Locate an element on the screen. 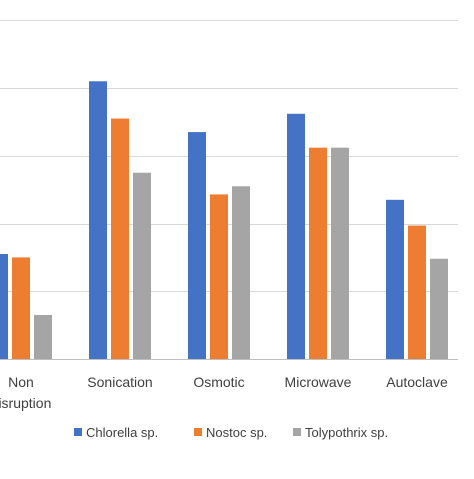 Image resolution: width=474 pixels, height=479 pixels. x-tick-label: Osmotic is located at coordinates (218, 382).